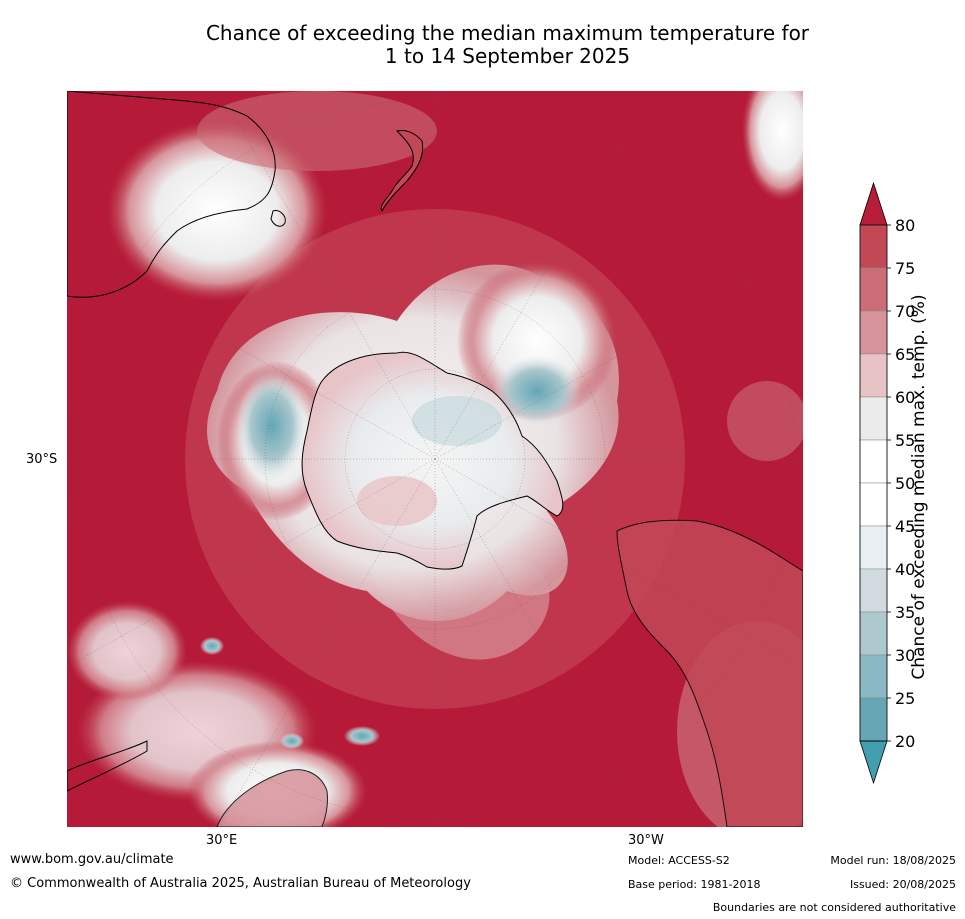 This screenshot has width=965, height=919. I want to click on lon-label-30w: 30°W, so click(646, 840).